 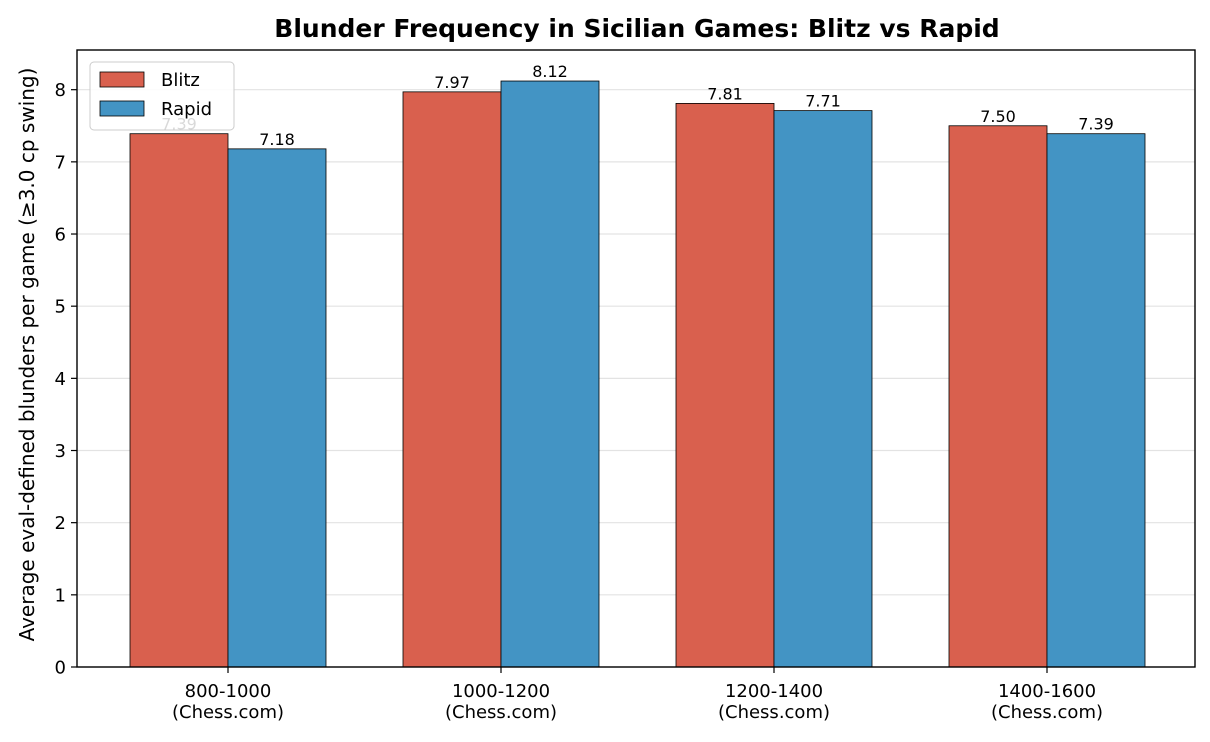 What do you see at coordinates (1096, 124) in the screenshot?
I see `bar-value-label: 7.39` at bounding box center [1096, 124].